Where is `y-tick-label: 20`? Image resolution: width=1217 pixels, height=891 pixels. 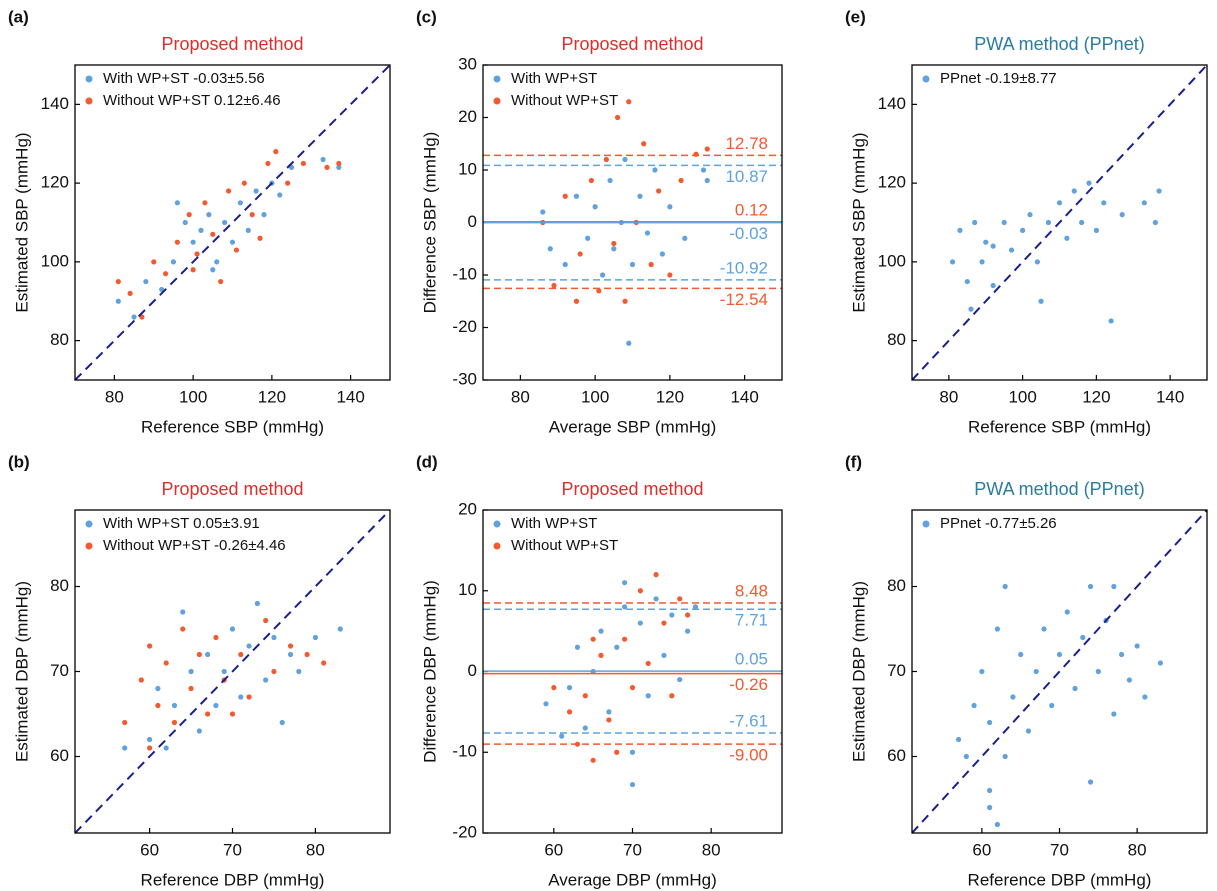
y-tick-label: 20 is located at coordinates (467, 508).